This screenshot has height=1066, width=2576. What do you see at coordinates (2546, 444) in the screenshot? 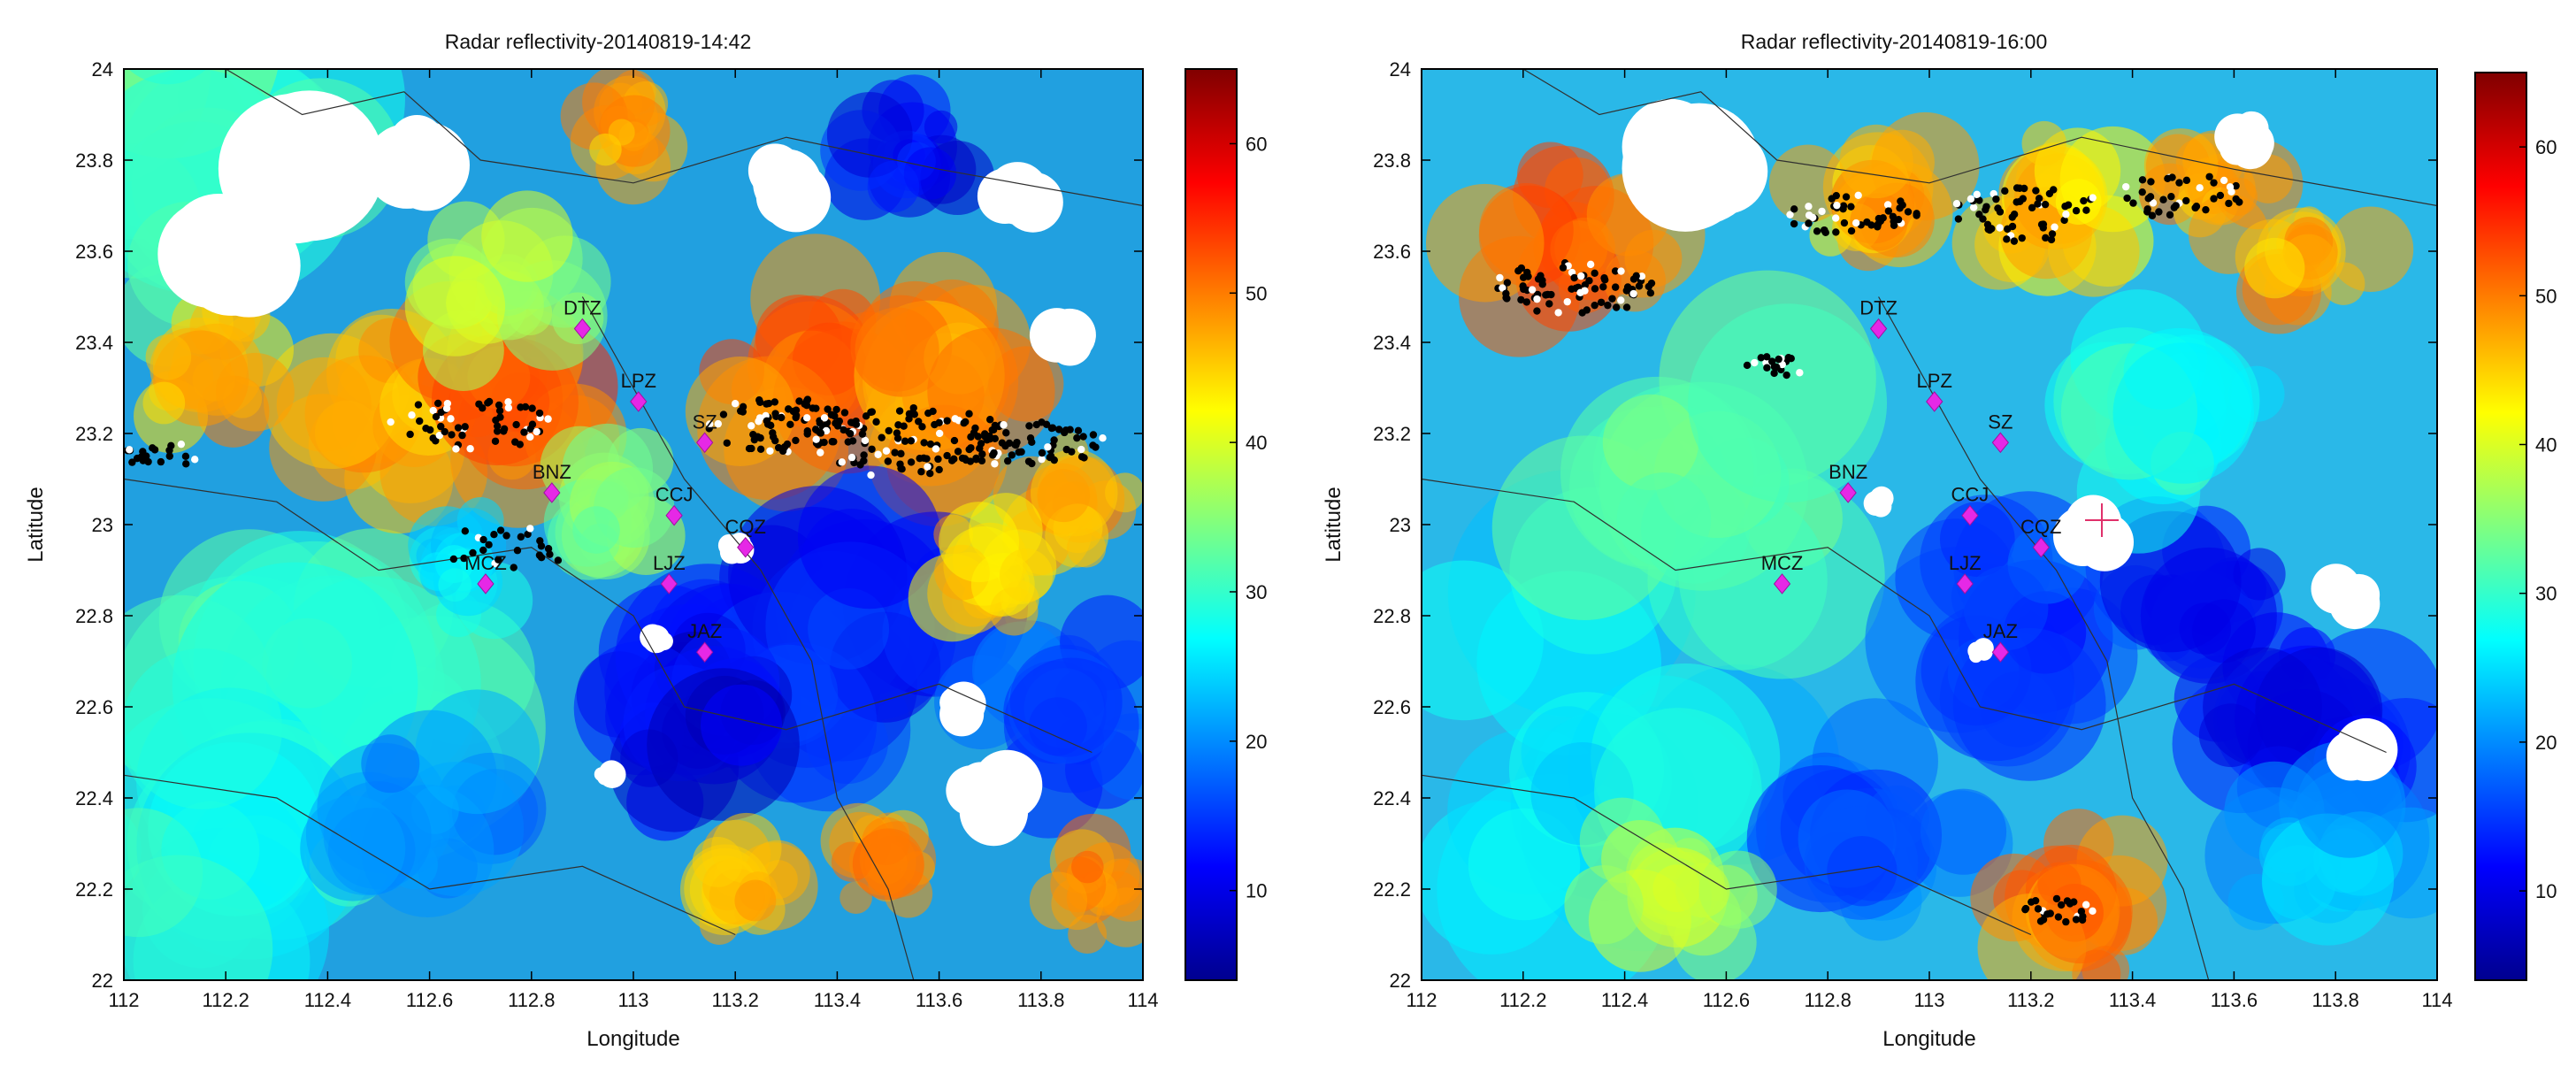
I see `colorbar-tick-label: 40` at bounding box center [2546, 444].